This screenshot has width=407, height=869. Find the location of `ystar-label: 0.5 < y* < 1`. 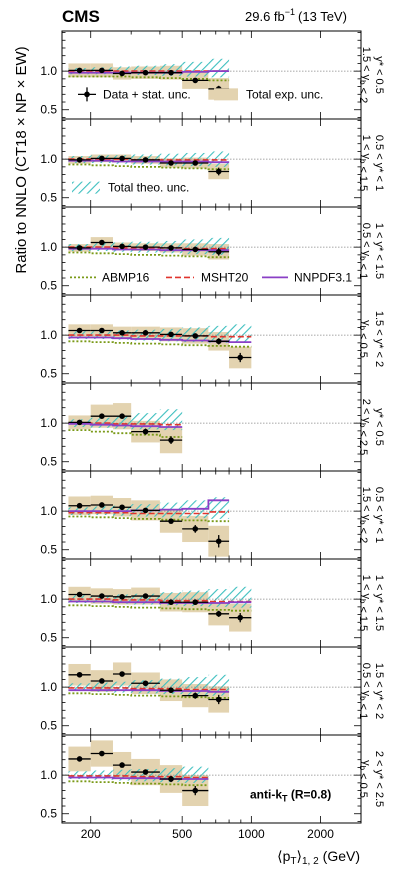

ystar-label: 0.5 < y* < 1 is located at coordinates (379, 515).